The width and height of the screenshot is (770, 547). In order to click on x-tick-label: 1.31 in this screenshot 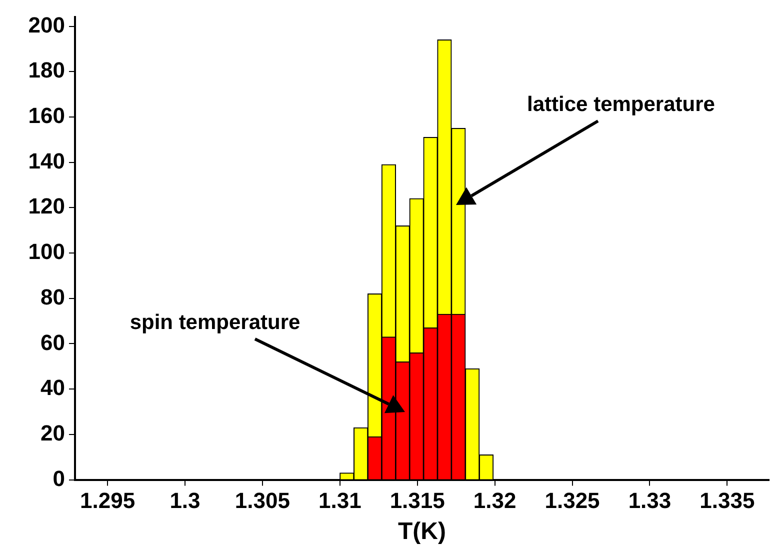, I will do `click(340, 501)`.